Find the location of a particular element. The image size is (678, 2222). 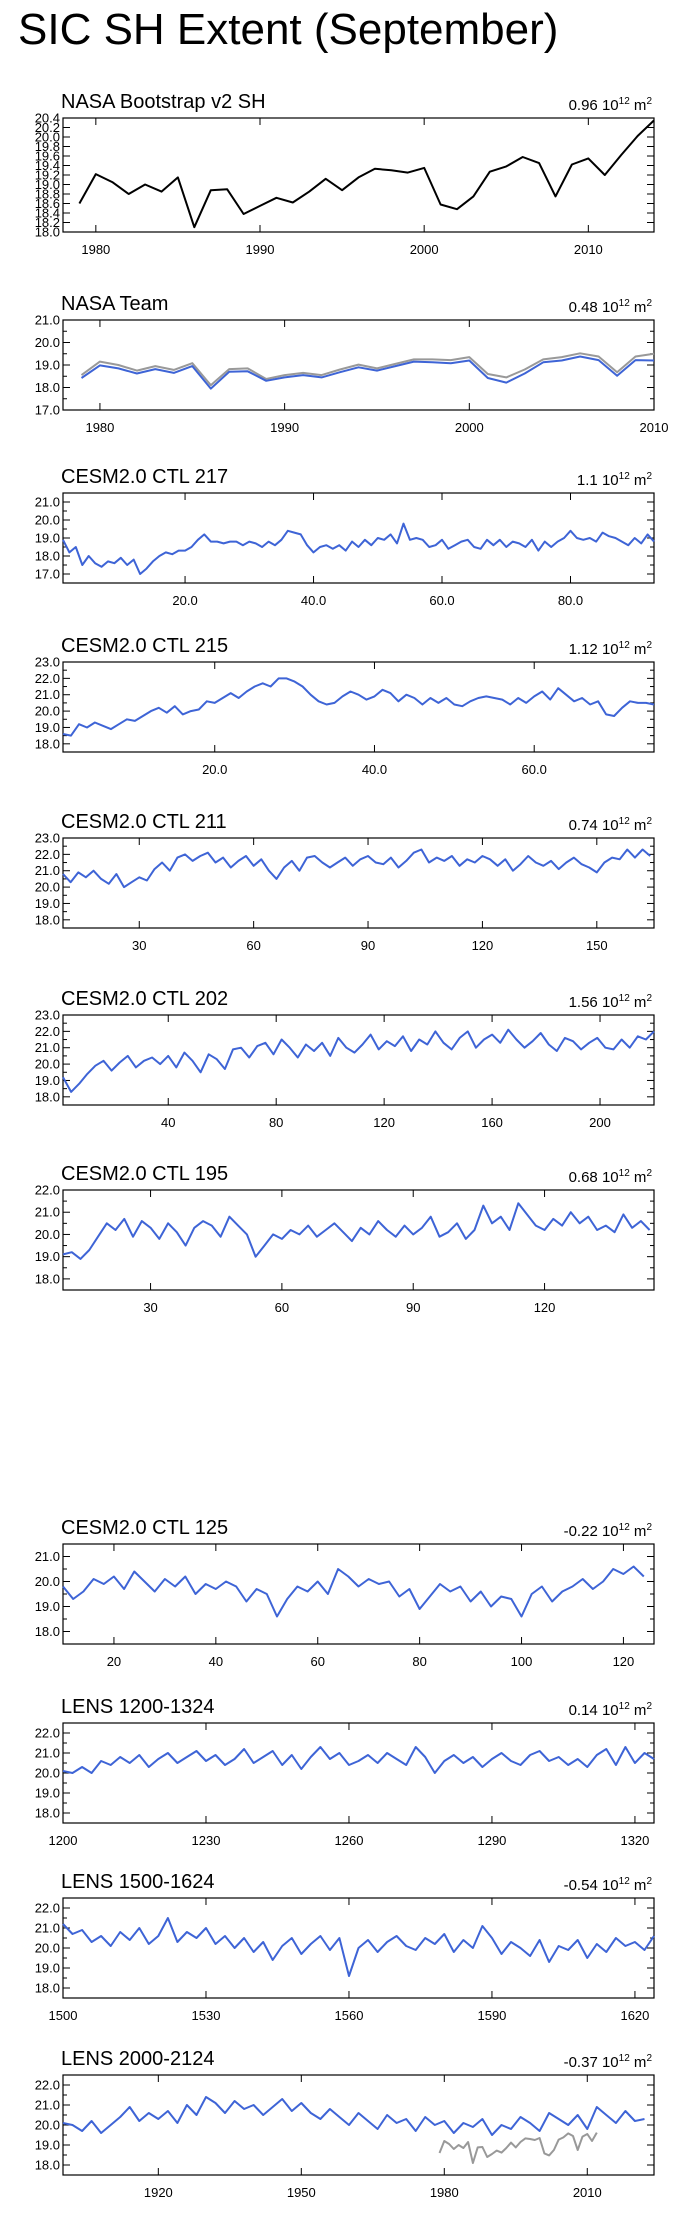

y-tick-label: 19.6 is located at coordinates (47, 156).